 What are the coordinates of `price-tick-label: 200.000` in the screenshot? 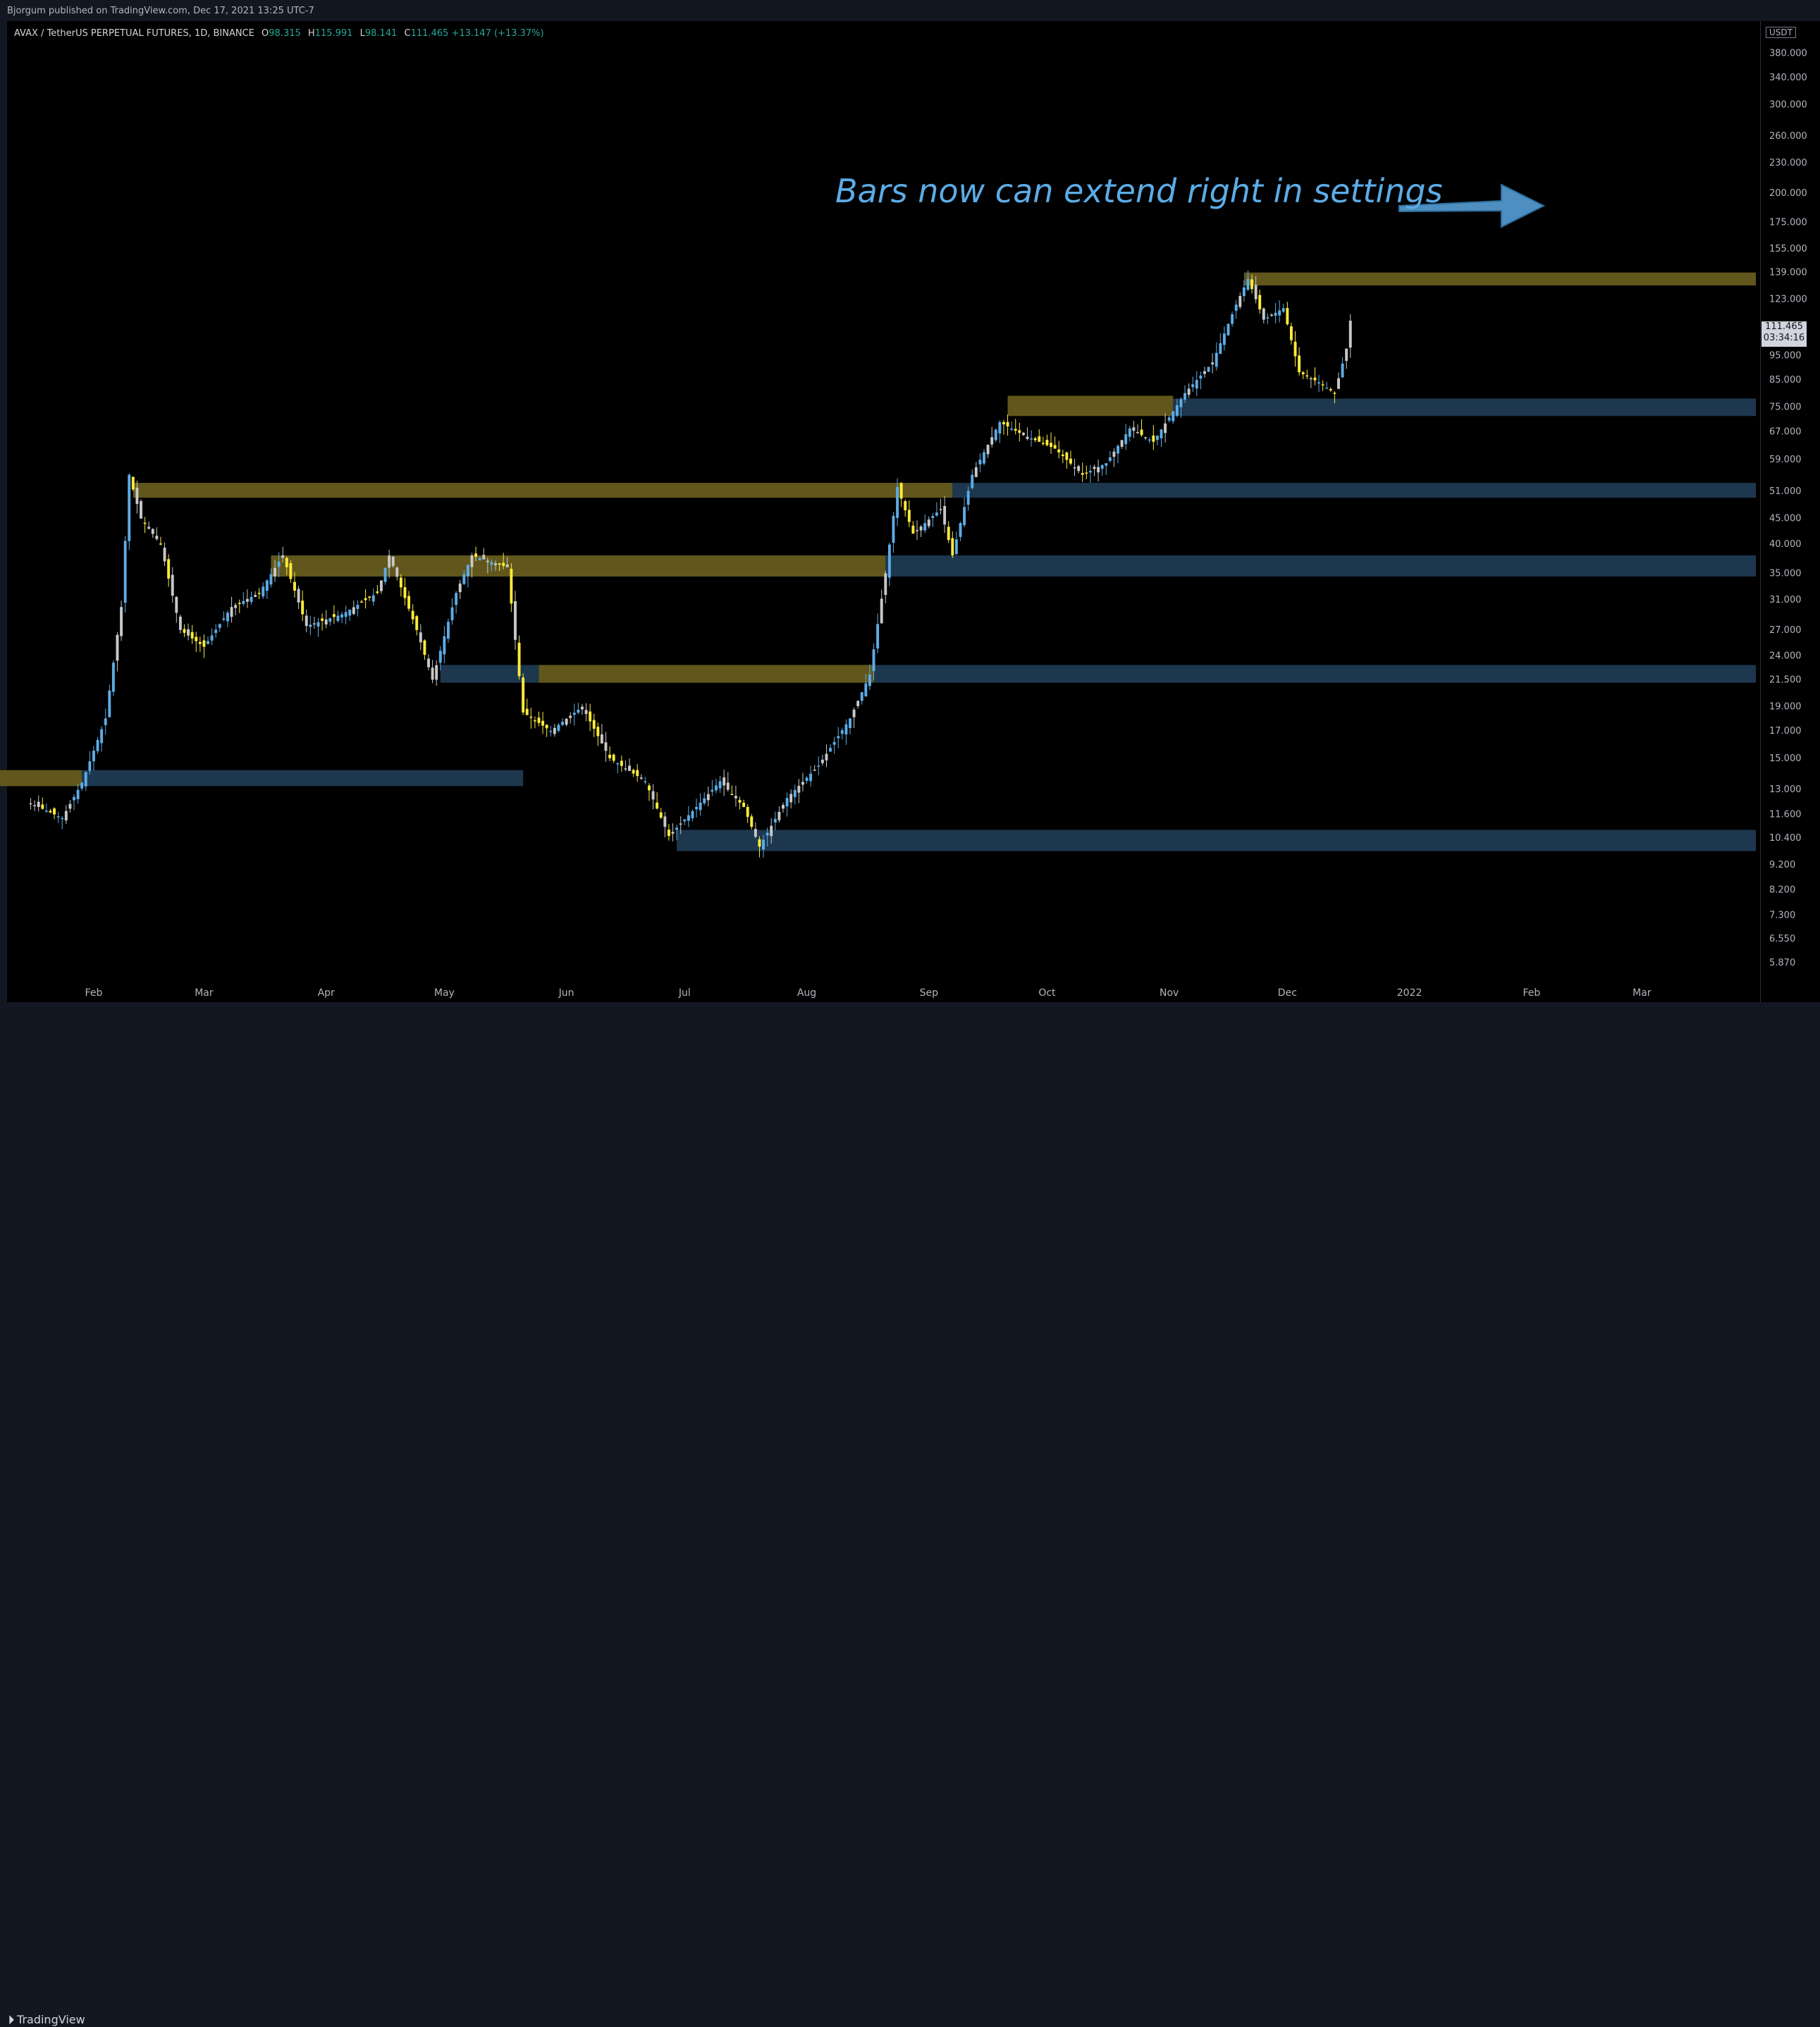 It's located at (1788, 193).